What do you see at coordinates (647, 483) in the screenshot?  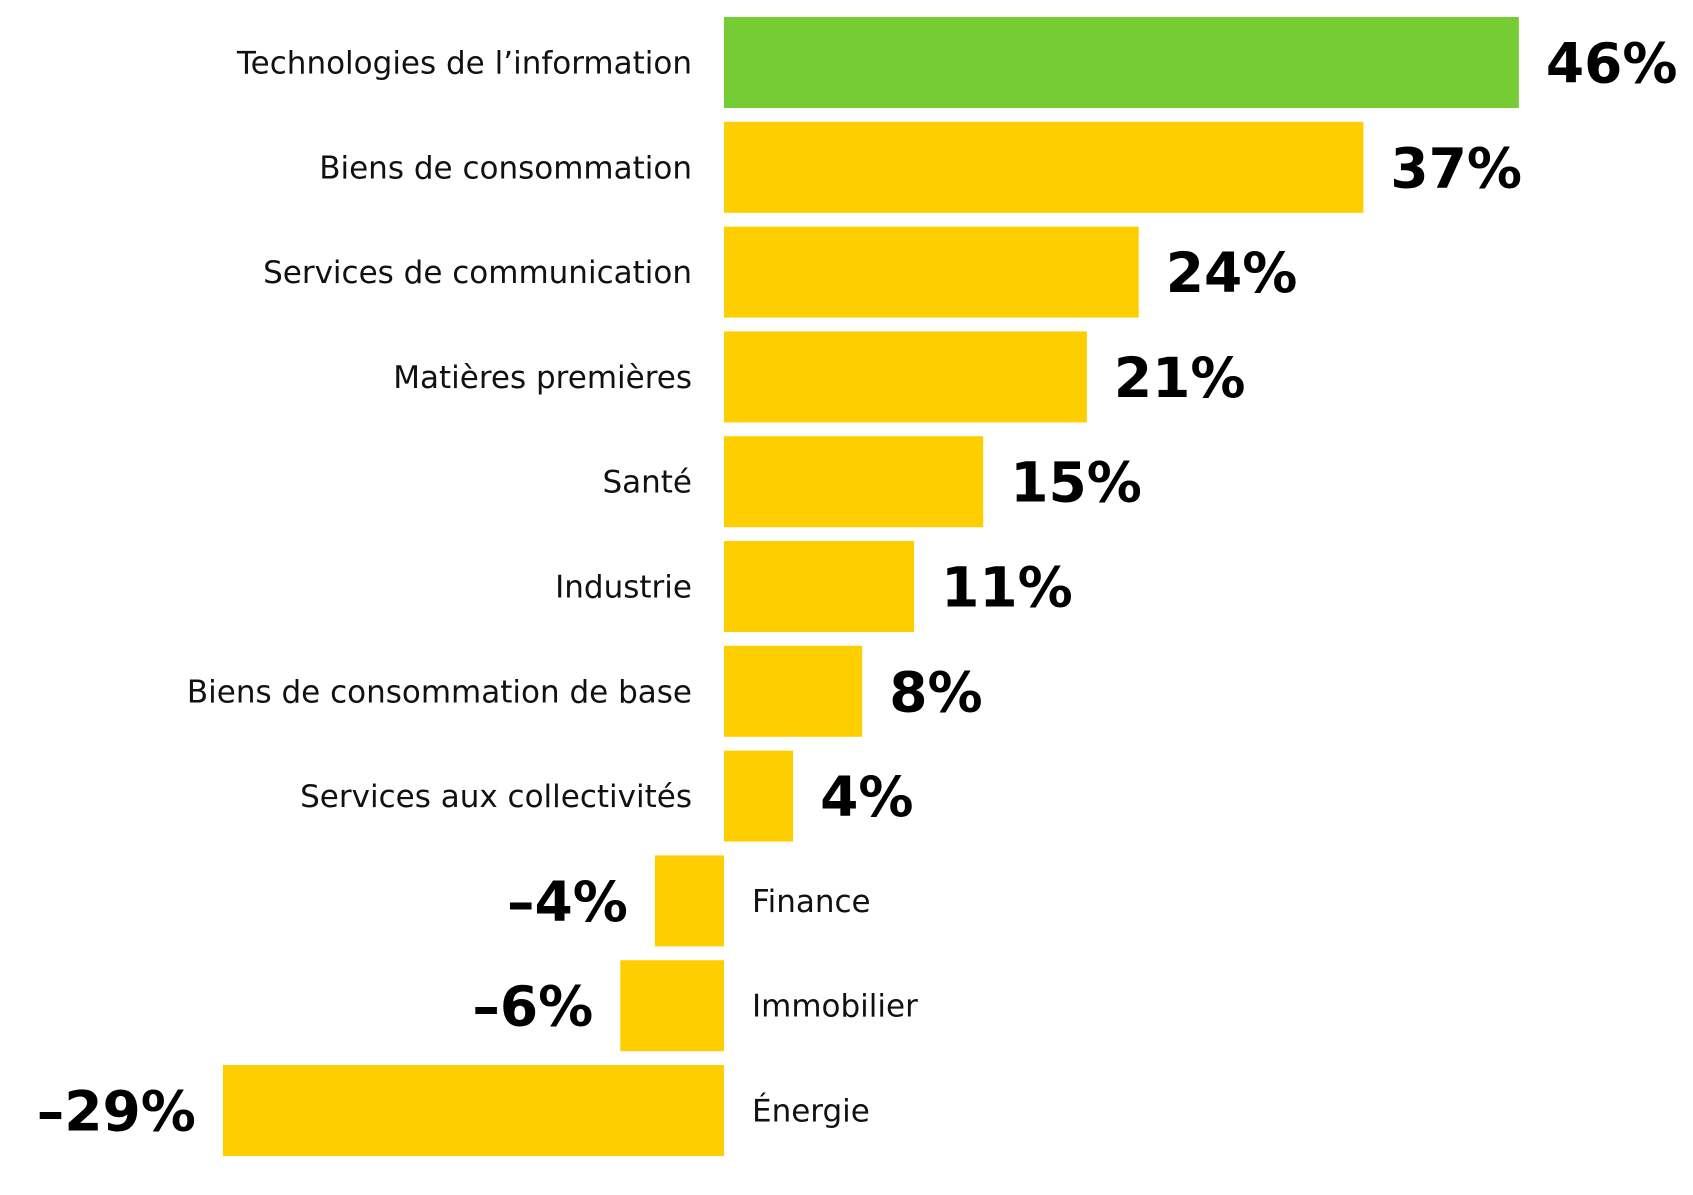 I see `category-label: Santé` at bounding box center [647, 483].